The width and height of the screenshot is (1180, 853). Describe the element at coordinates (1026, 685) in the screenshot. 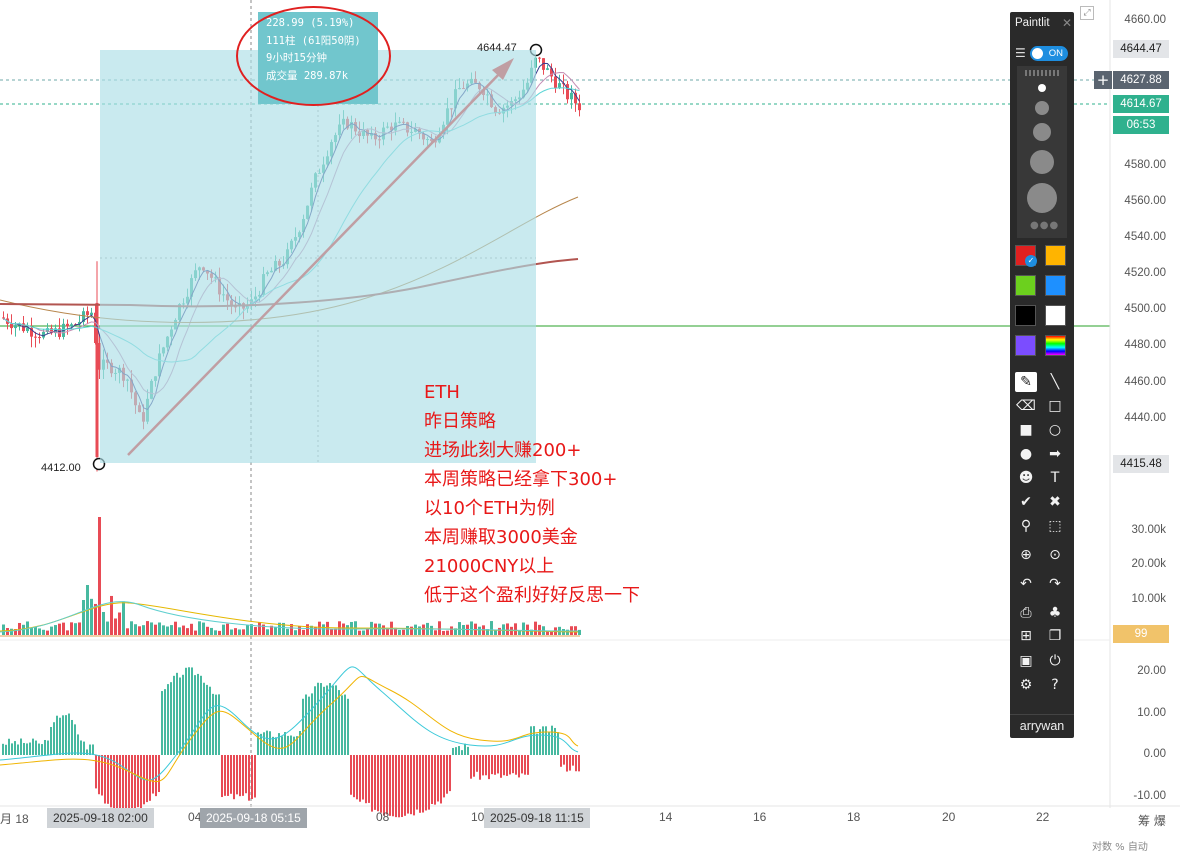

I see `settings-icon: ⚙` at that location.